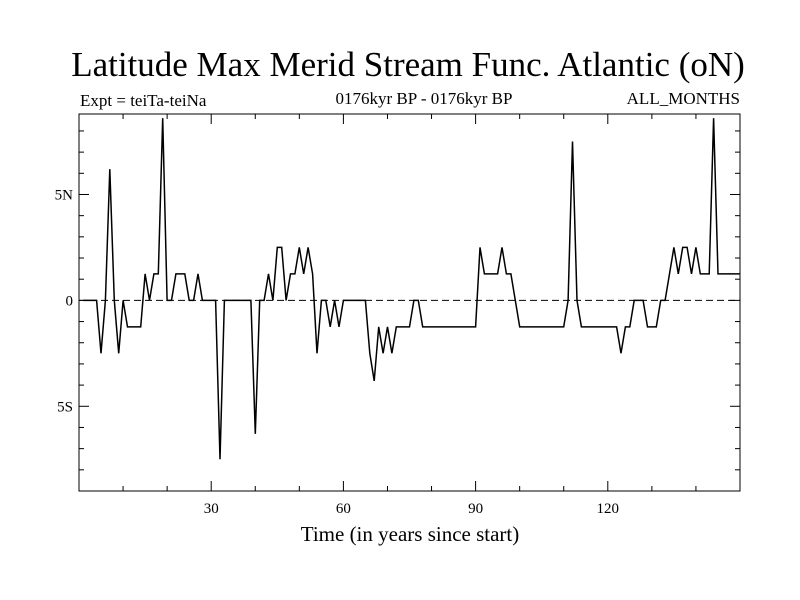  I want to click on y-tick-label: 5N, so click(64, 195).